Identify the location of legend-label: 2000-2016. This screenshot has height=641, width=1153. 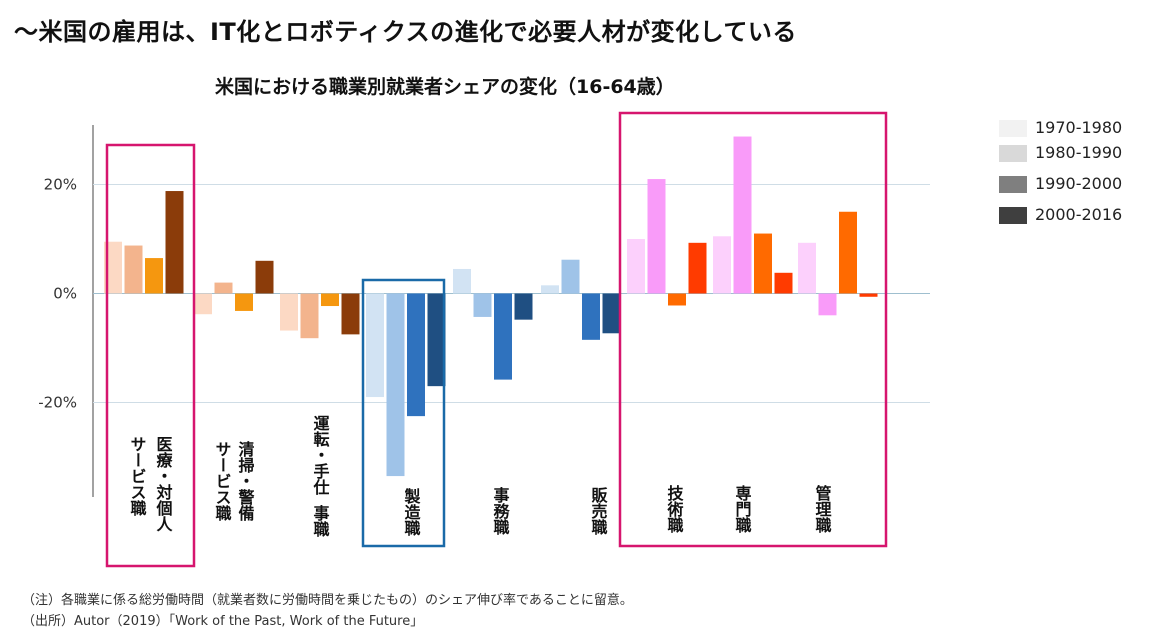
(1079, 214).